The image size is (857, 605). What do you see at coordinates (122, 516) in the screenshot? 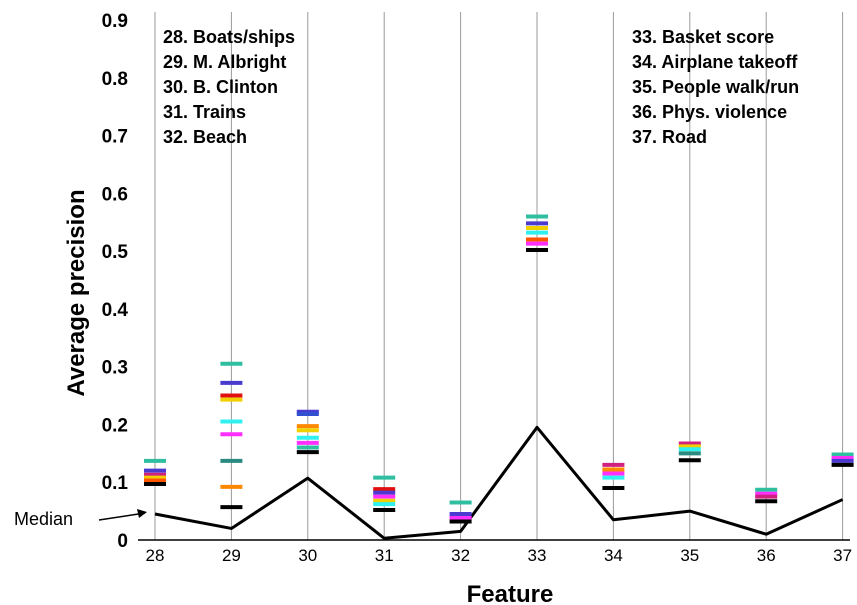
I see `median-arrow-line` at bounding box center [122, 516].